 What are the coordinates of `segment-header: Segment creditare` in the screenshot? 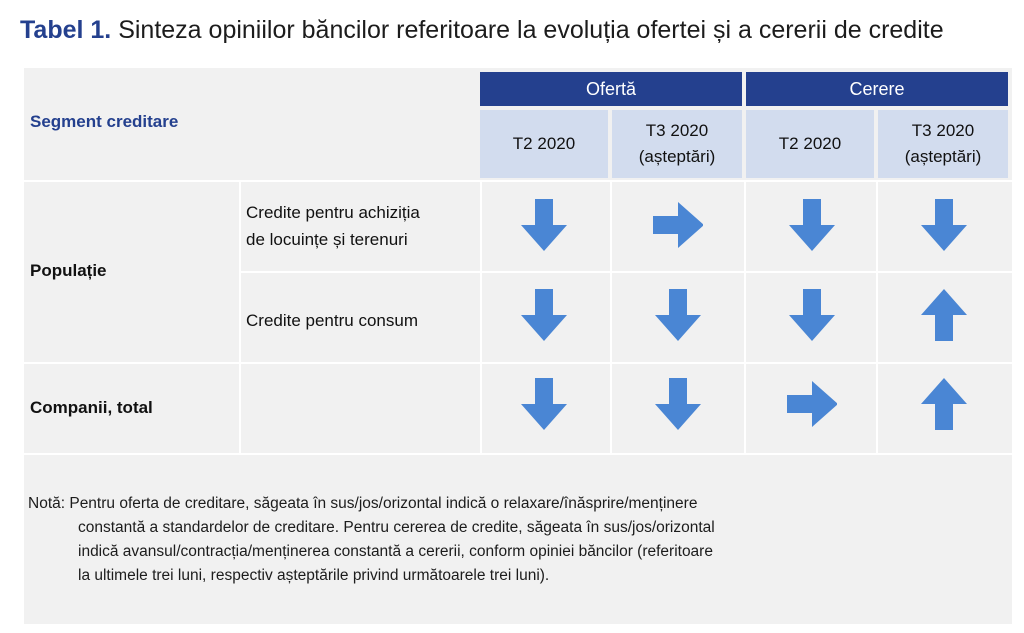 It's located at (104, 121).